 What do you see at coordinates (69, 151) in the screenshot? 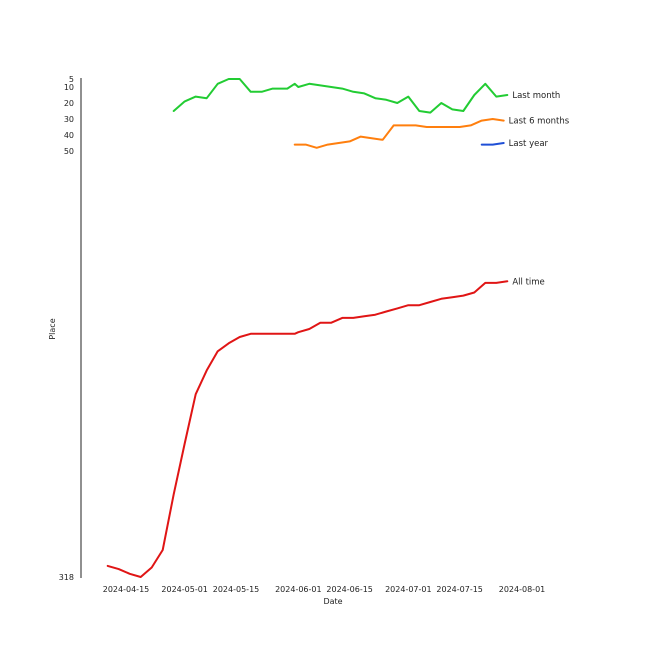
I see `y-tick-label: 50` at bounding box center [69, 151].